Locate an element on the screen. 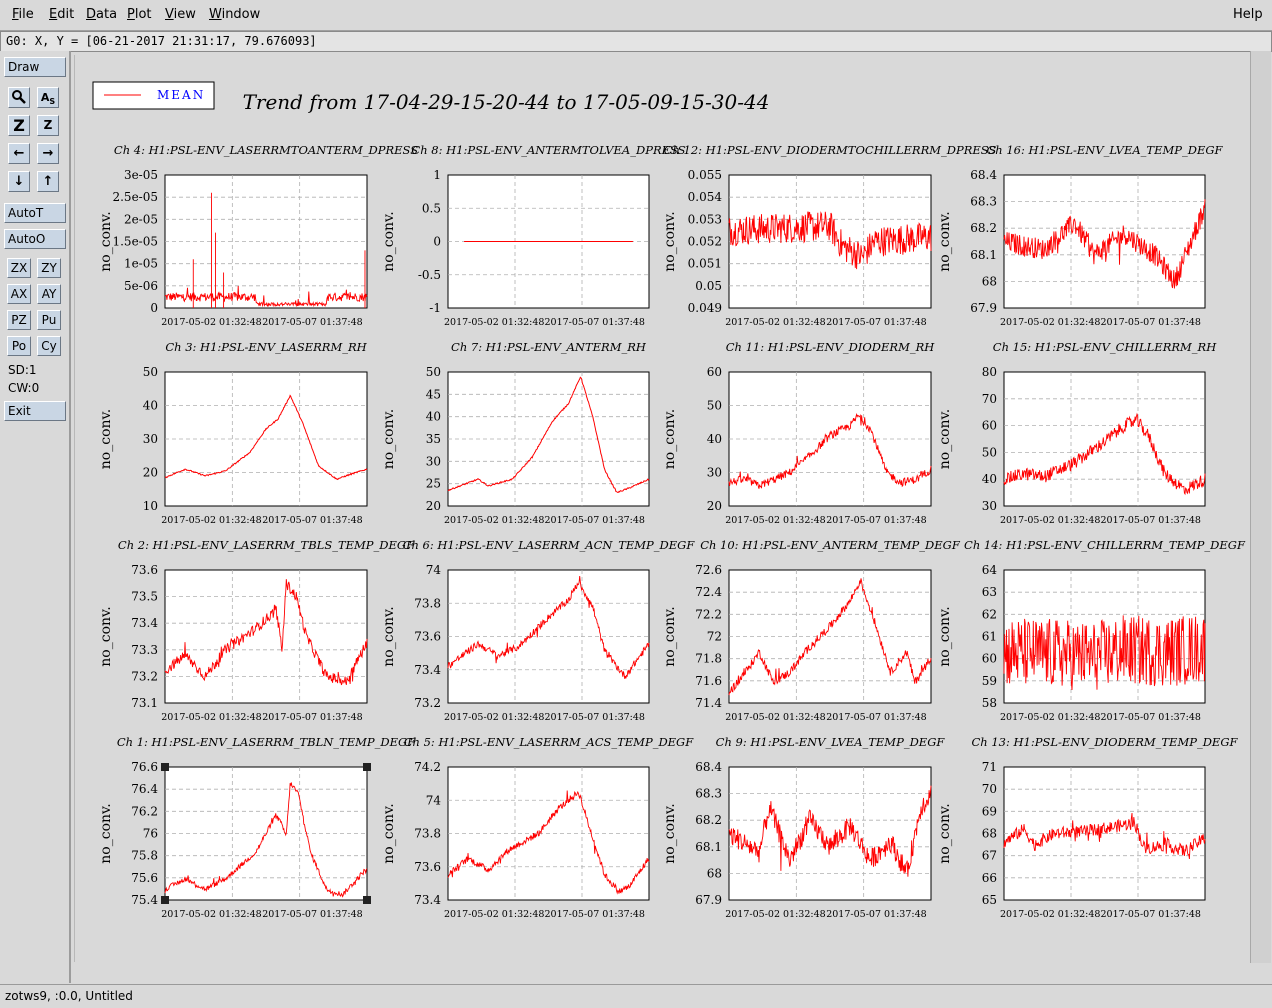 The height and width of the screenshot is (1008, 1272). legend-box: MEAN is located at coordinates (153, 95).